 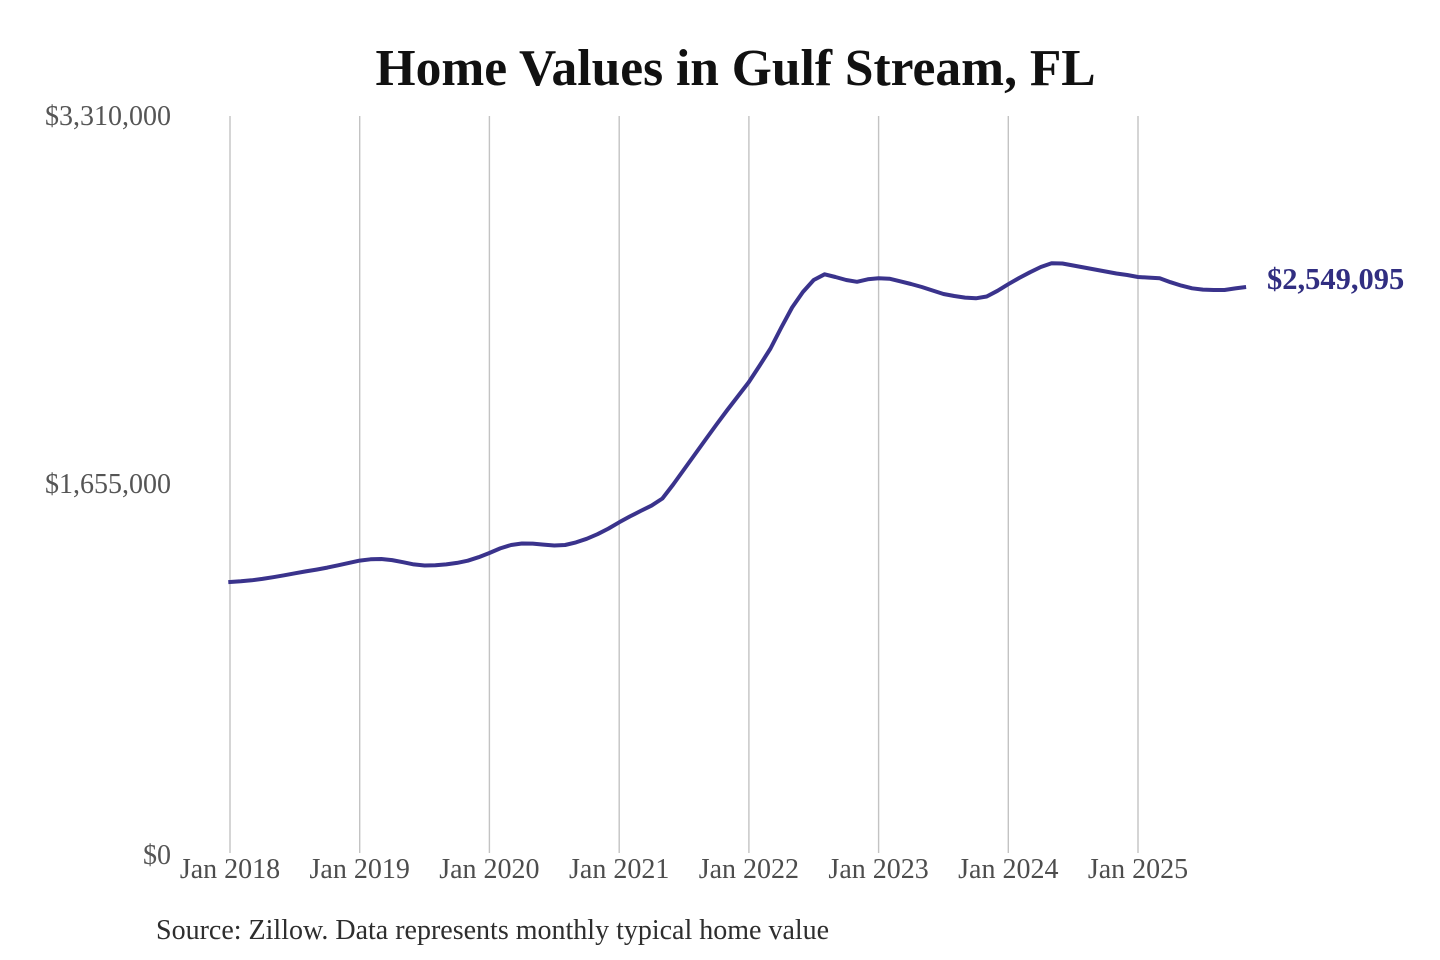 What do you see at coordinates (1008, 869) in the screenshot?
I see `svg-text: Jan 2024` at bounding box center [1008, 869].